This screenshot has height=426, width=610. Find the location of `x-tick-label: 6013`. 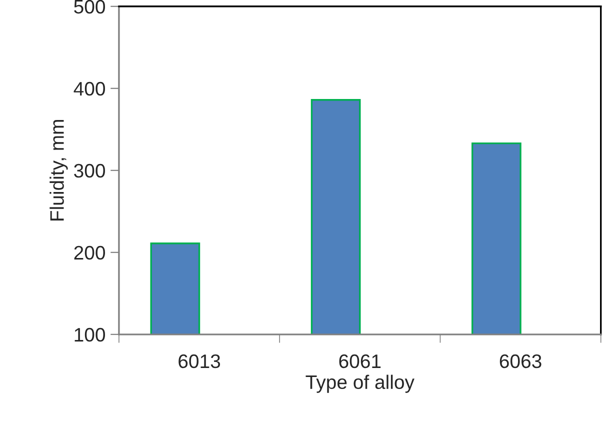

x-tick-label: 6013 is located at coordinates (199, 361).